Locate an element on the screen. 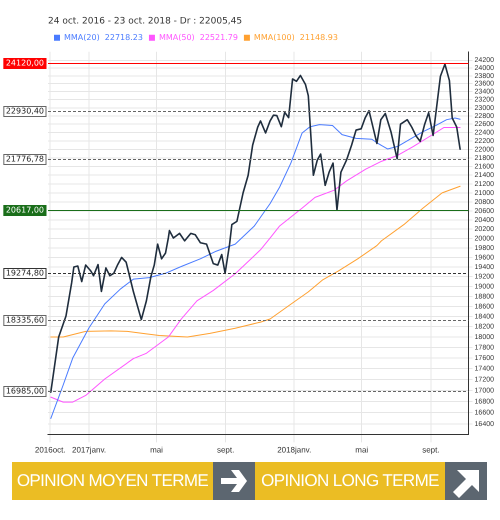  x-tick-label: 2018janv. is located at coordinates (294, 449).